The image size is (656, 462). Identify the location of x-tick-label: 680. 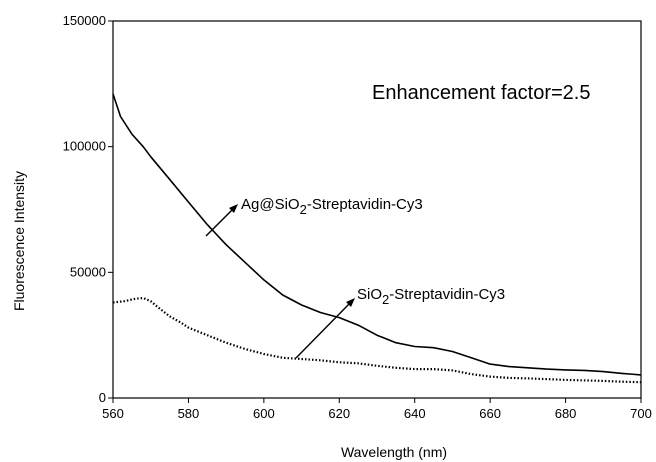
(566, 413).